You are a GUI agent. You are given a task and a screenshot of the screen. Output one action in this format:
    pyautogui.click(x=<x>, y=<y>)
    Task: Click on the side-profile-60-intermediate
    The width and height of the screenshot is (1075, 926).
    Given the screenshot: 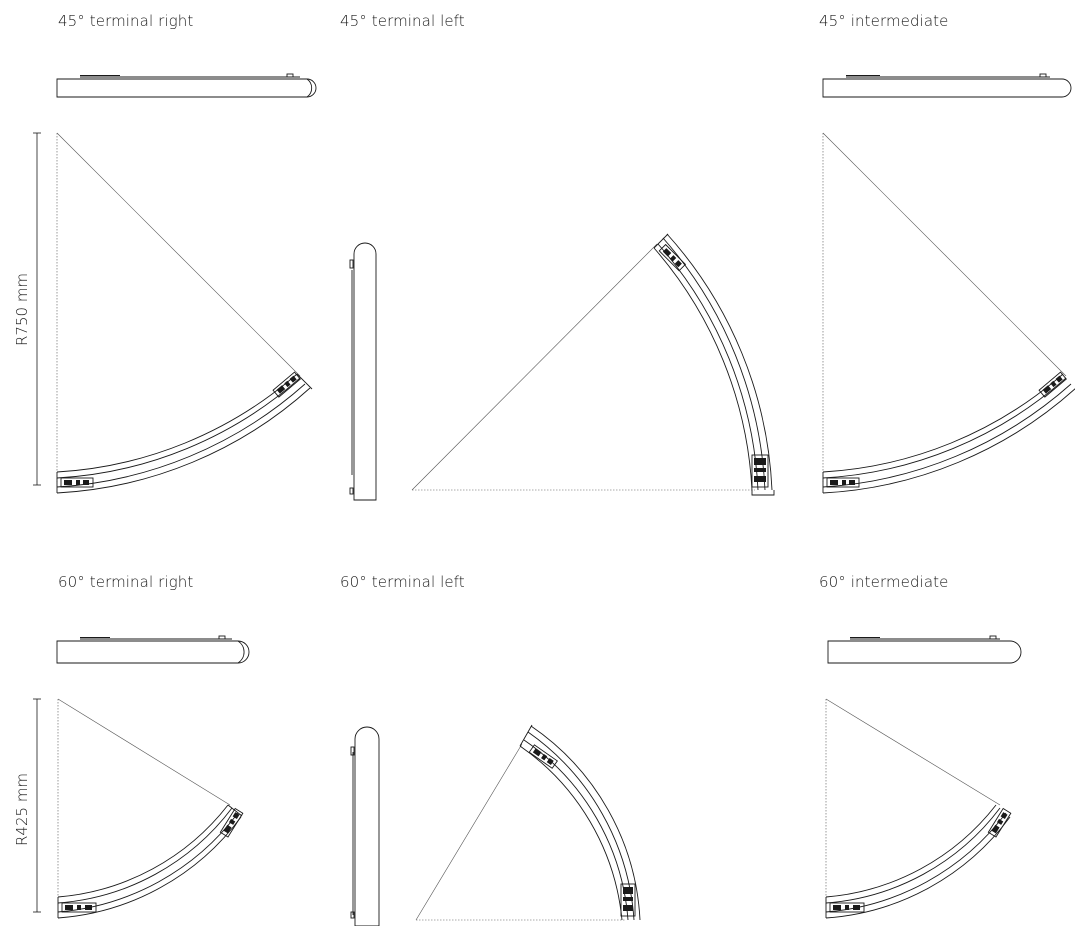 What is the action you would take?
    pyautogui.click(x=924, y=649)
    